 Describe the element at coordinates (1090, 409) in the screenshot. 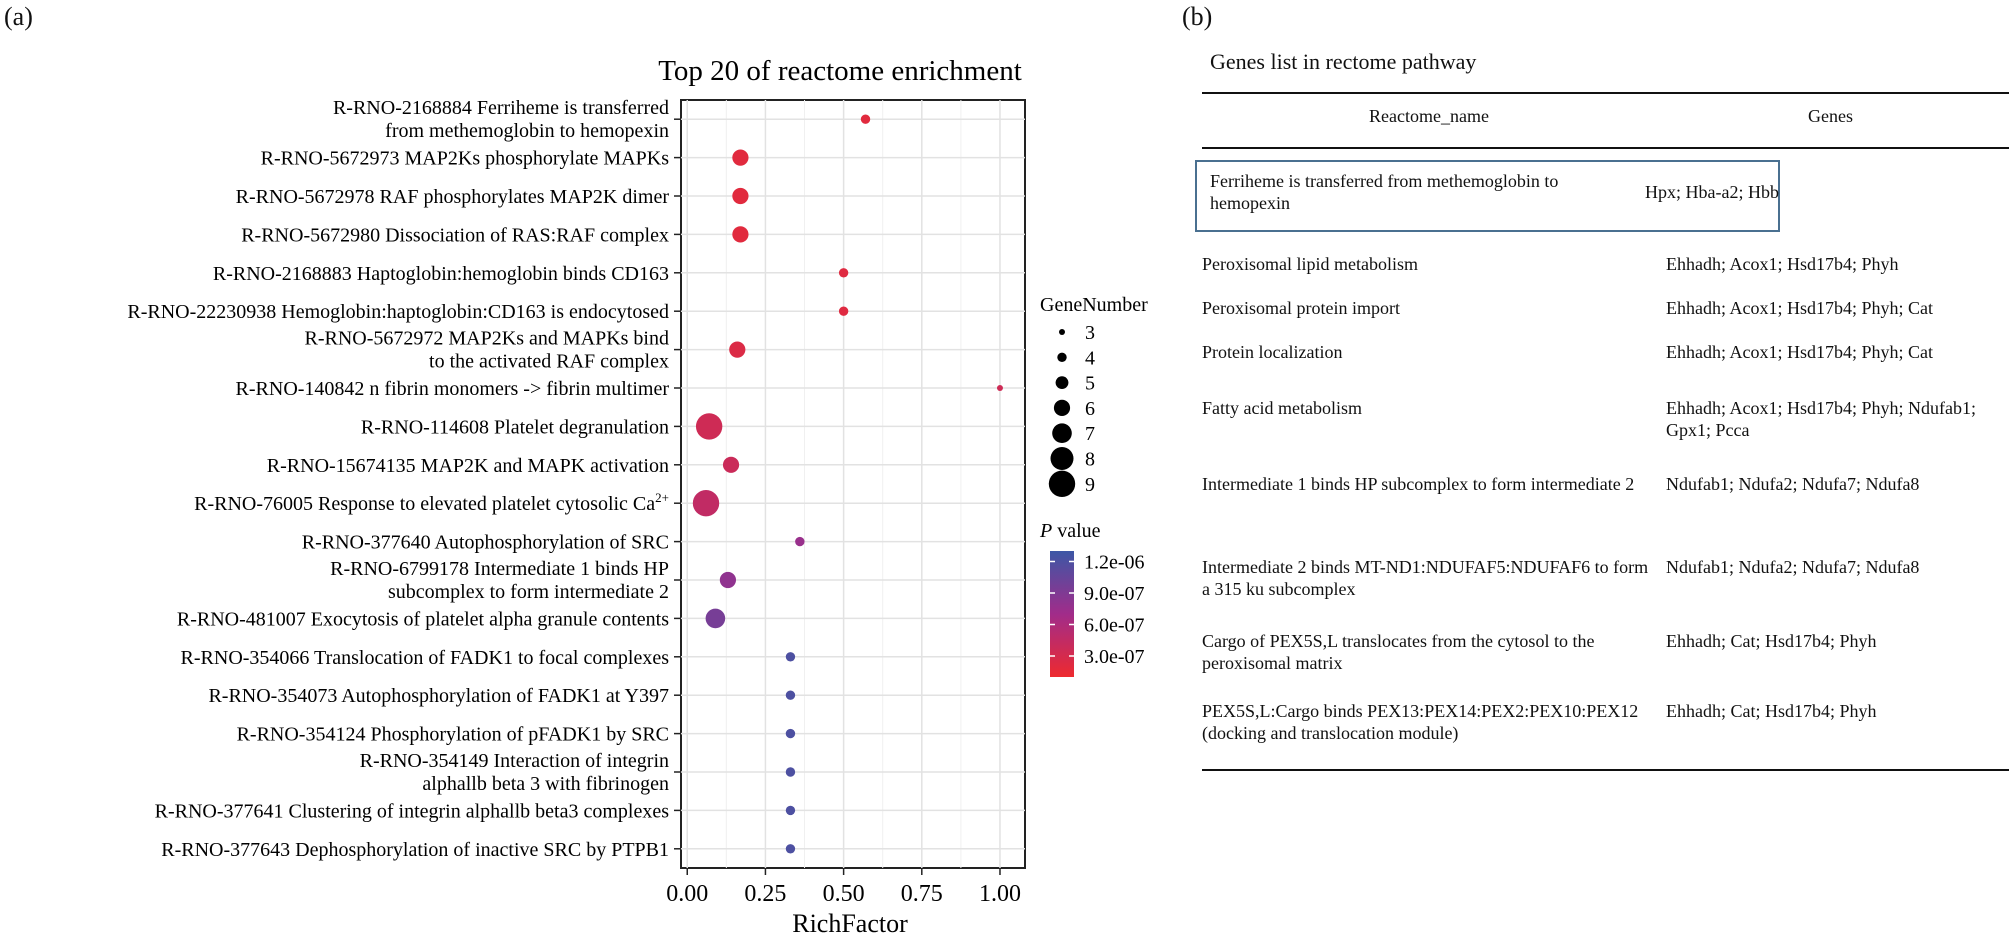

I see `size-legend-label: 6` at that location.